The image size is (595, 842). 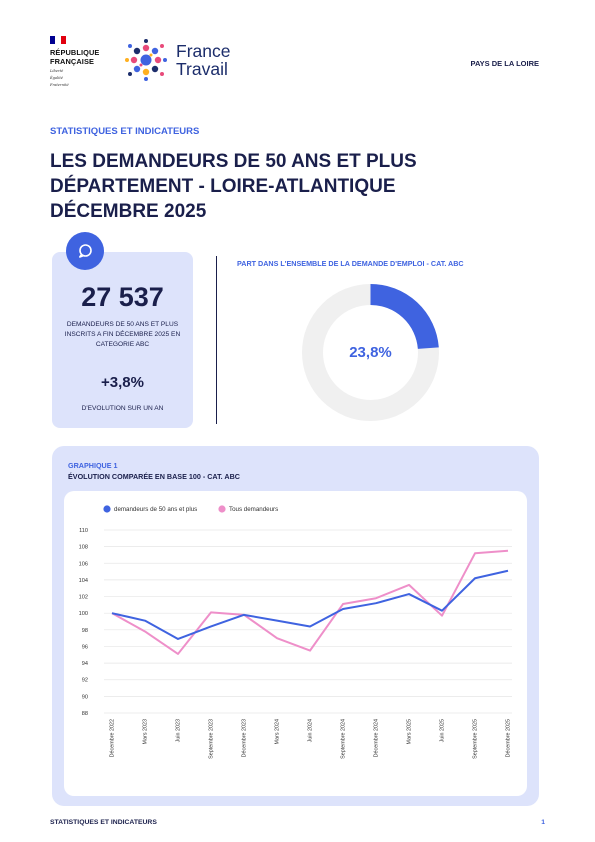 I want to click on title-line1: LES DEMANDEURS DE 50 ANS ET PLUS, so click(x=233, y=161).